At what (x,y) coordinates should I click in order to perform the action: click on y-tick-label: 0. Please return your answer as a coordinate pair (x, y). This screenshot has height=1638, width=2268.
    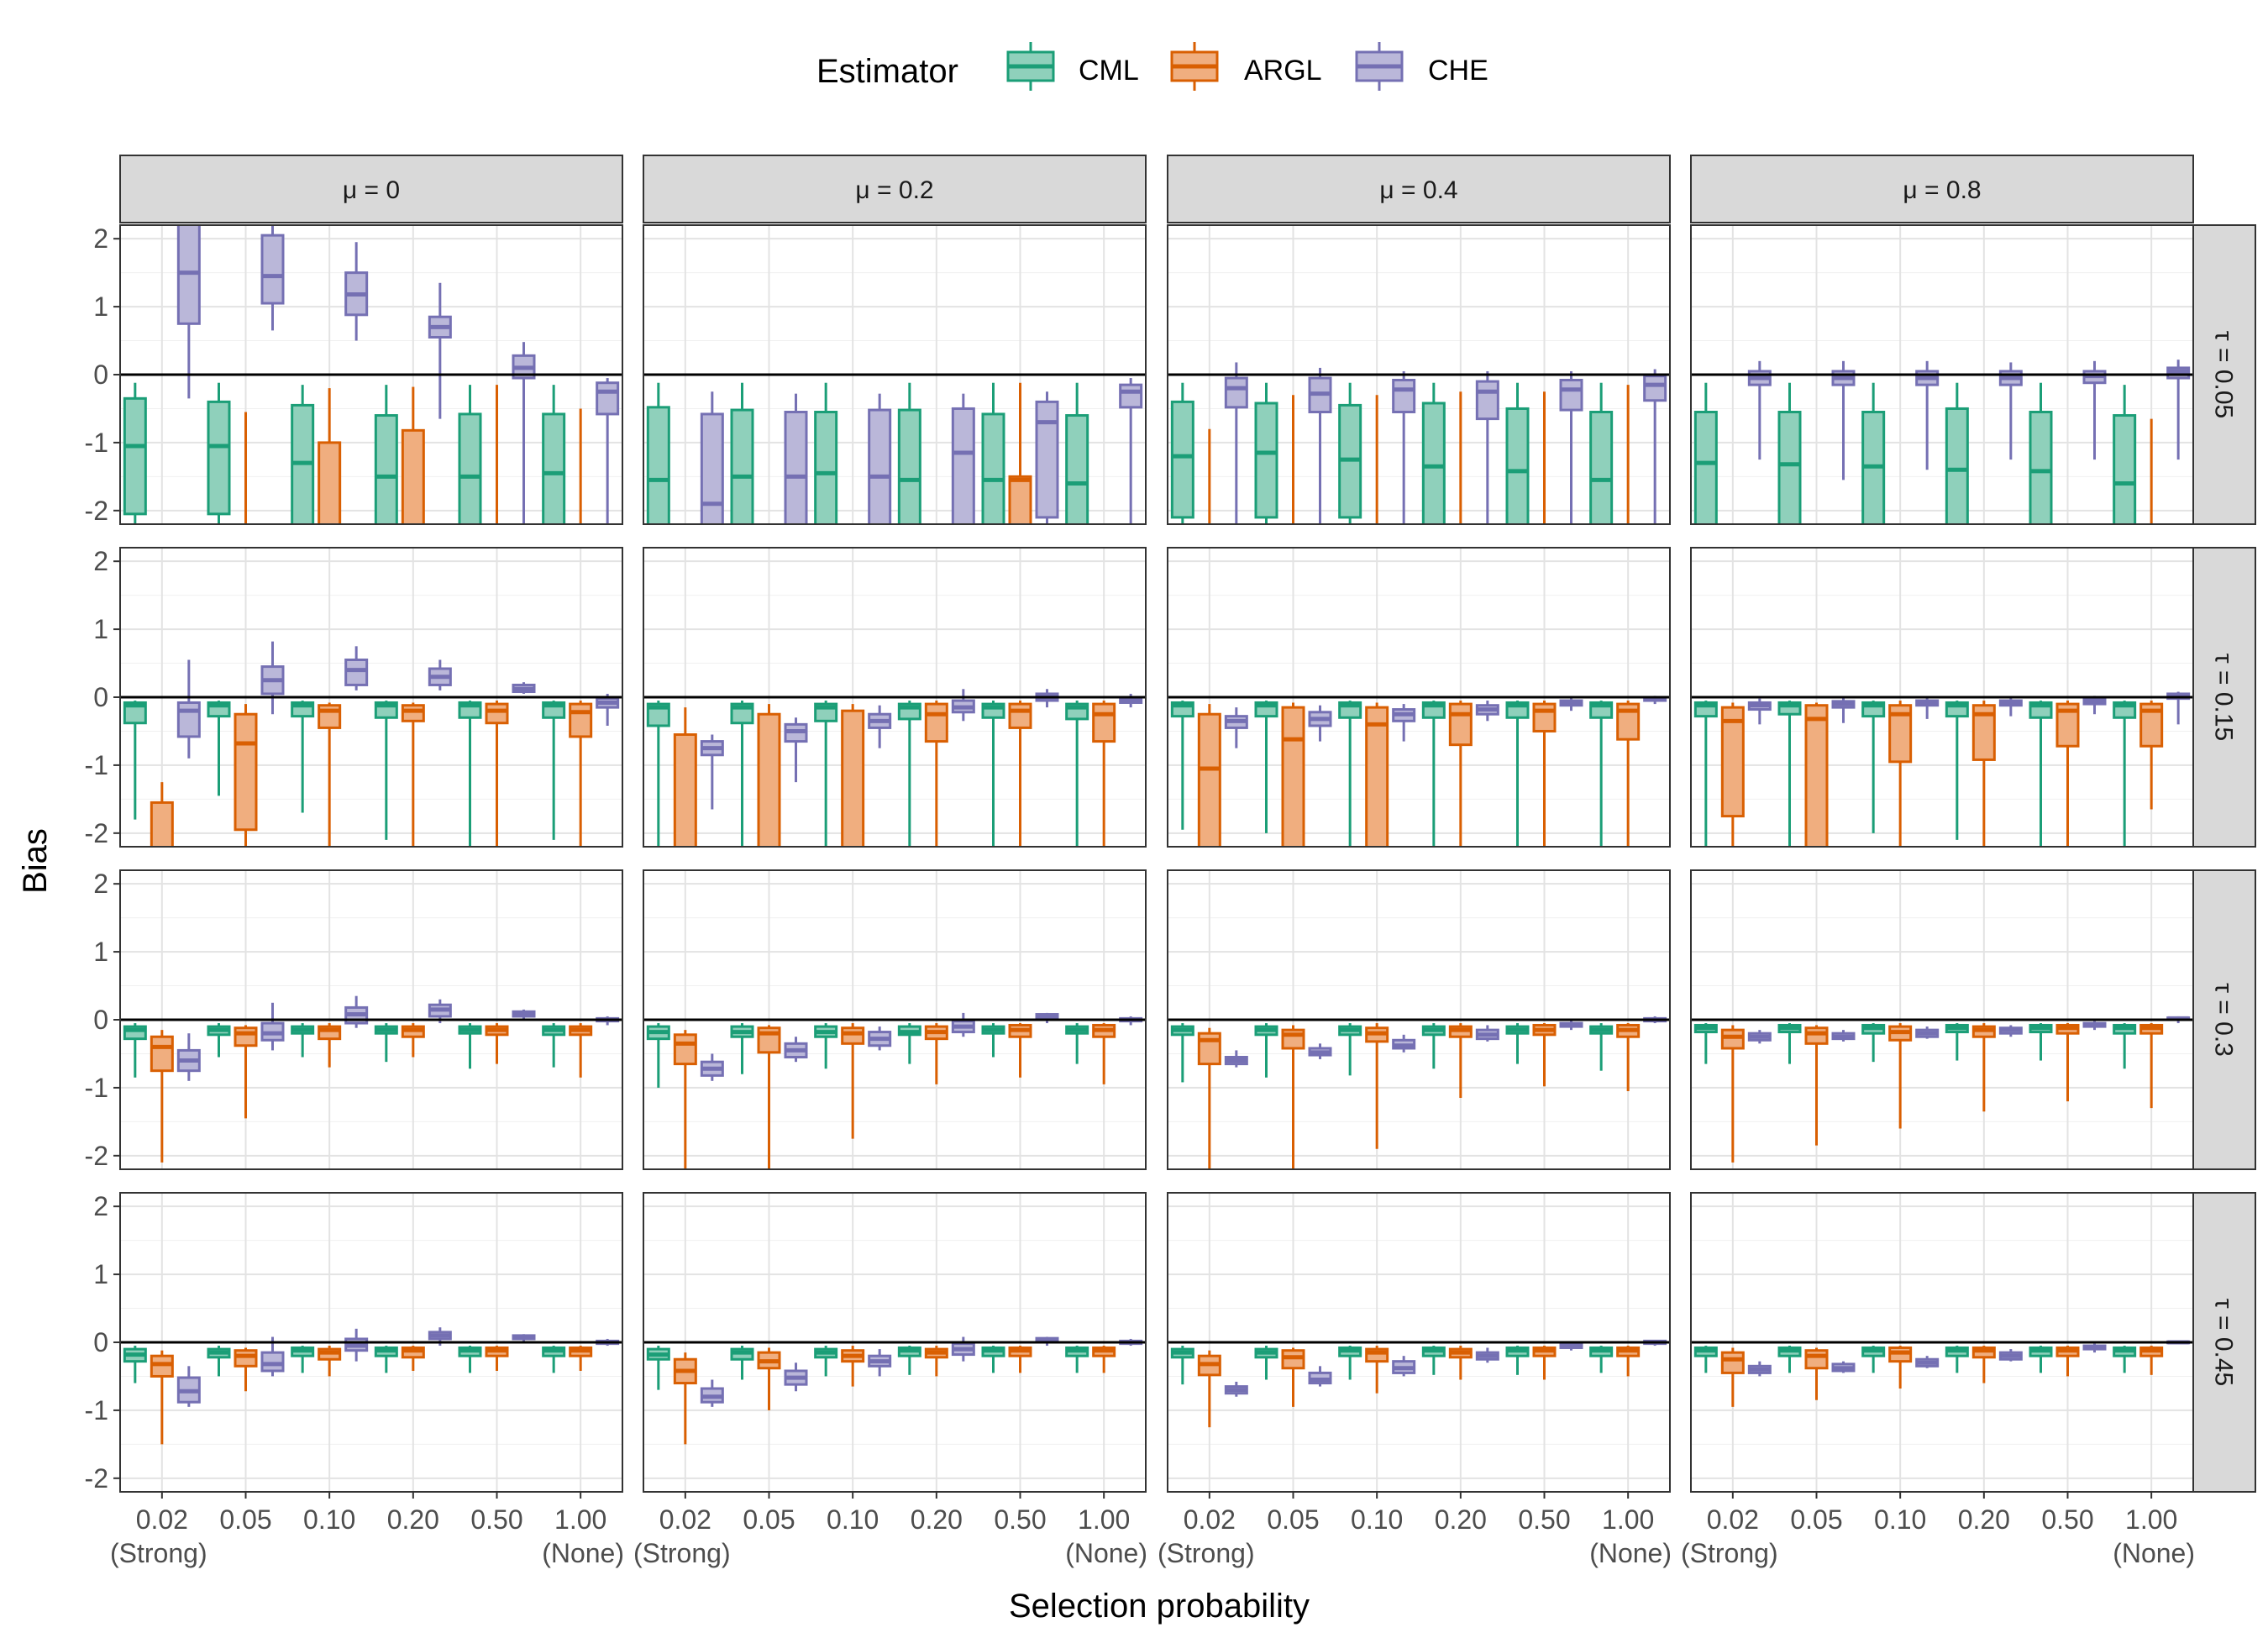
    Looking at the image, I should click on (100, 1020).